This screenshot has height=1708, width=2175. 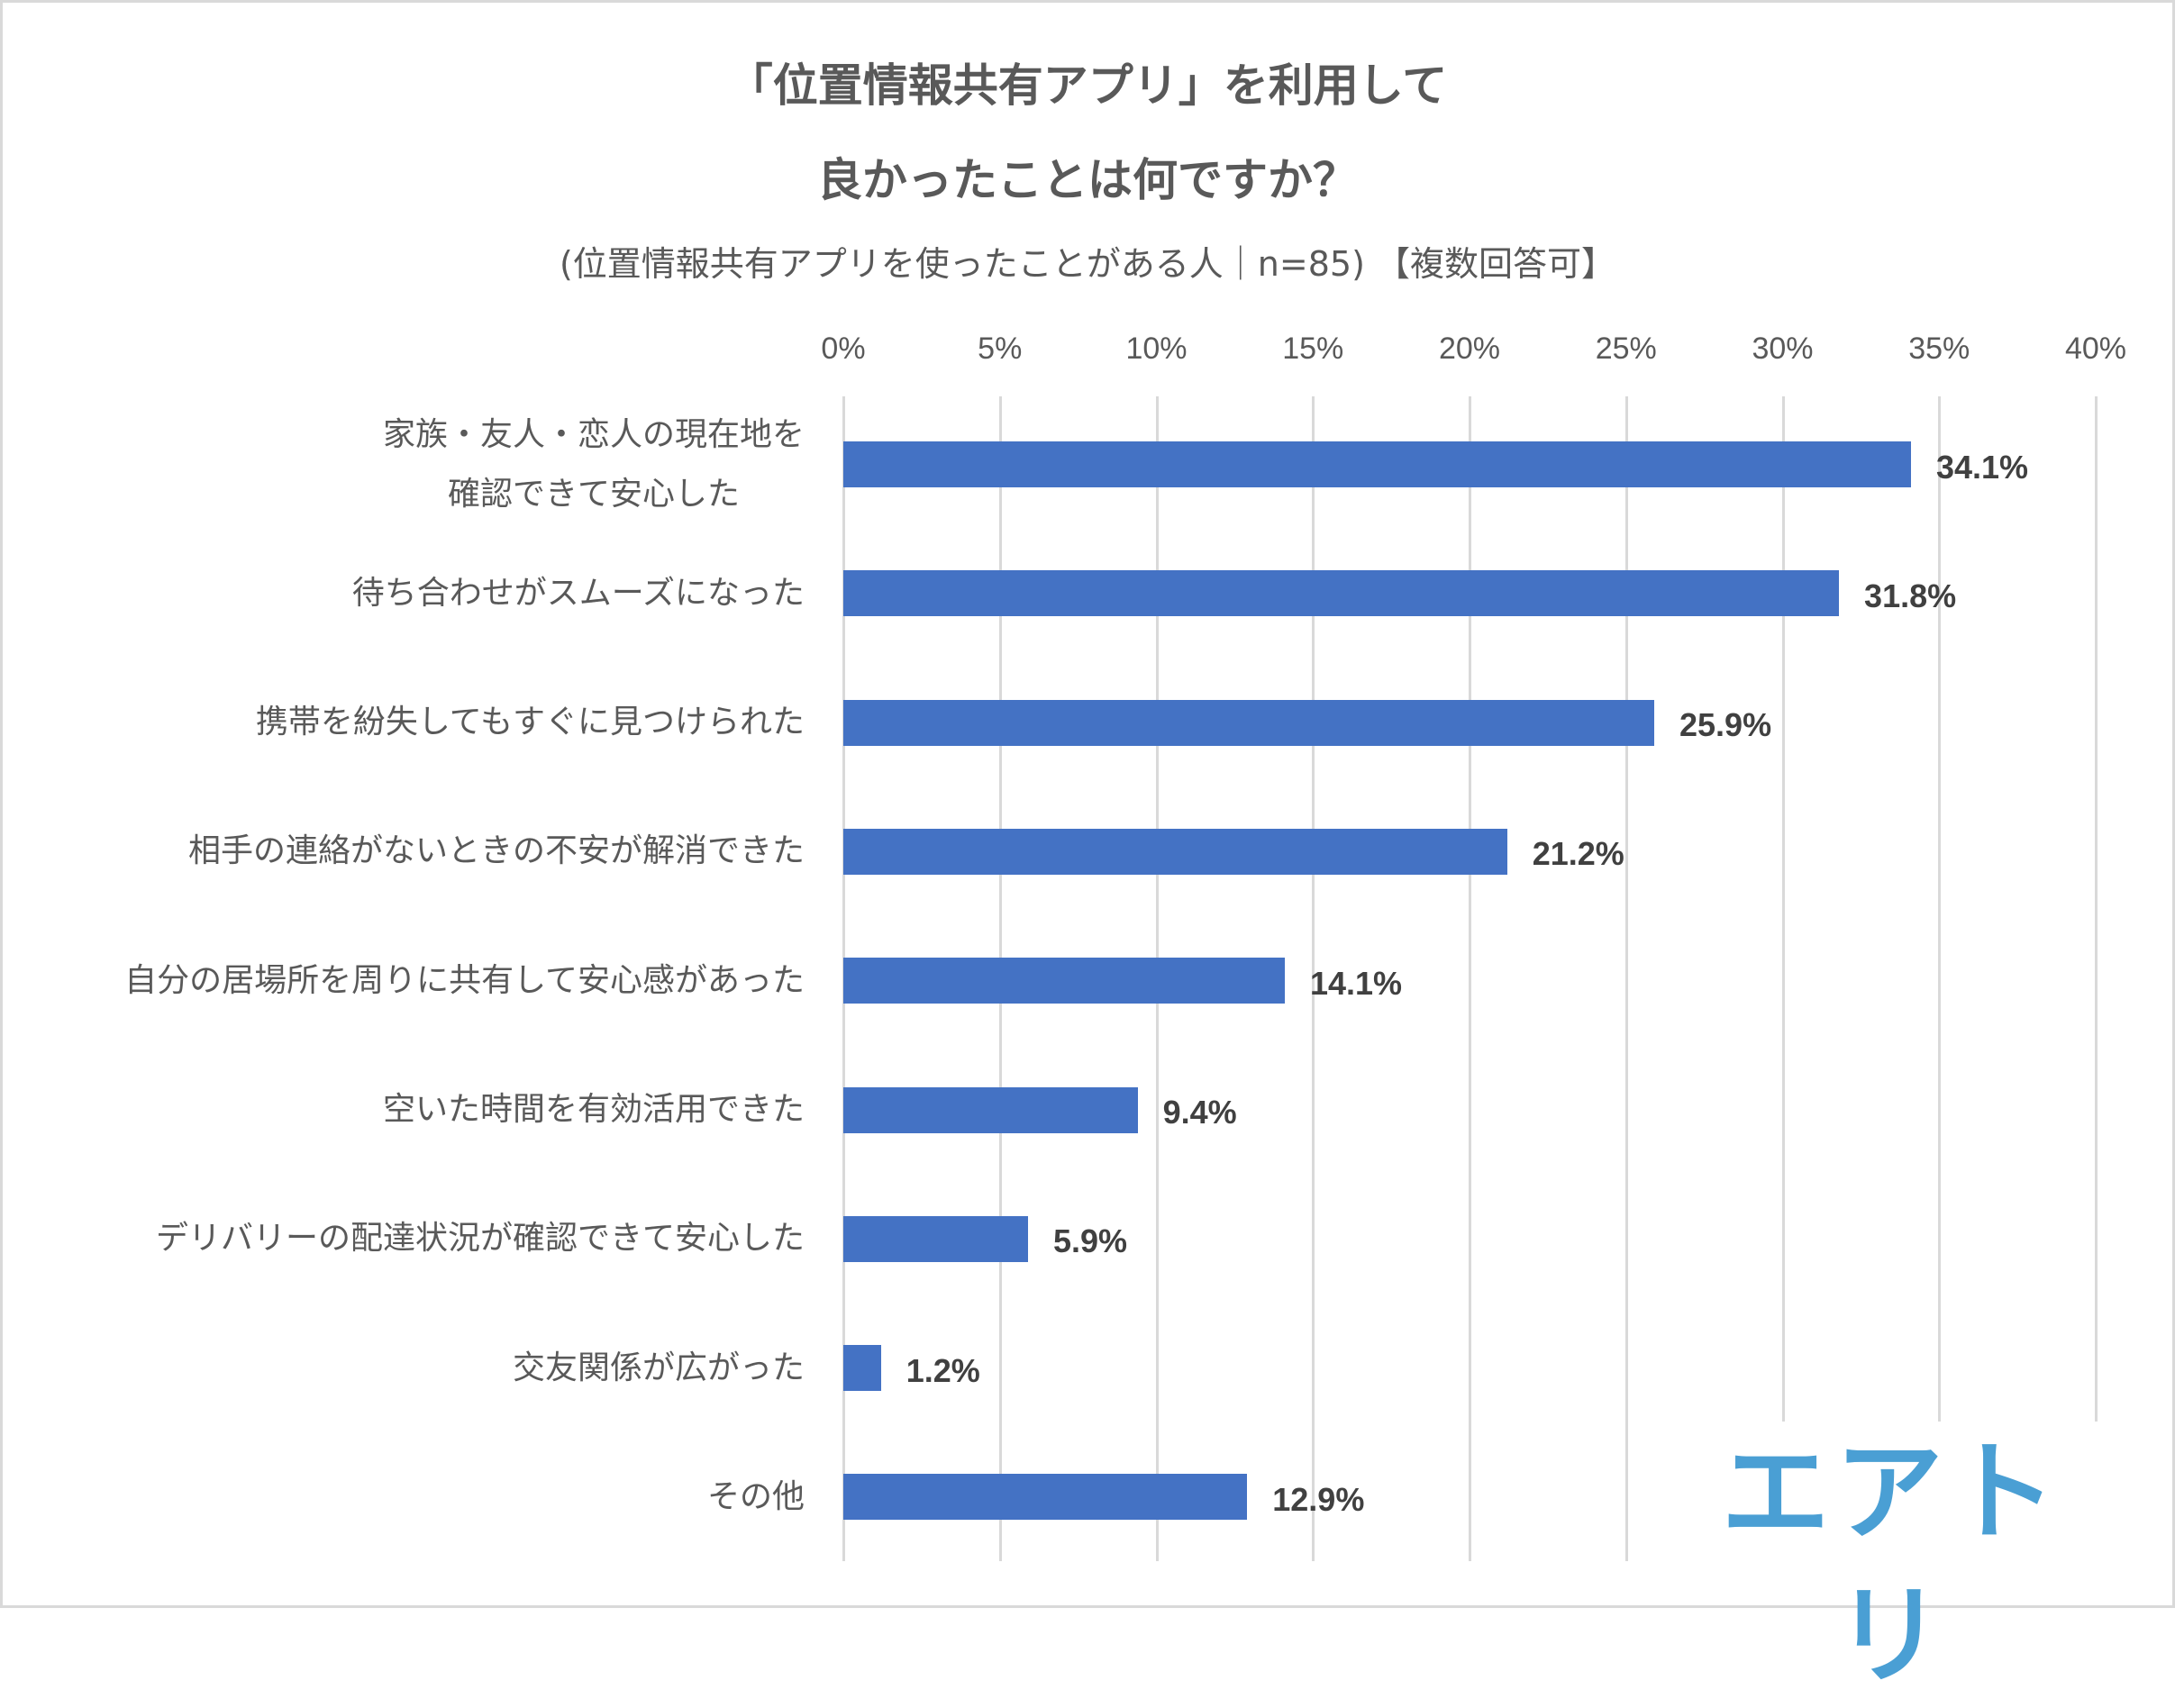 What do you see at coordinates (593, 494) in the screenshot?
I see `category-label-line: 確認できて安心した` at bounding box center [593, 494].